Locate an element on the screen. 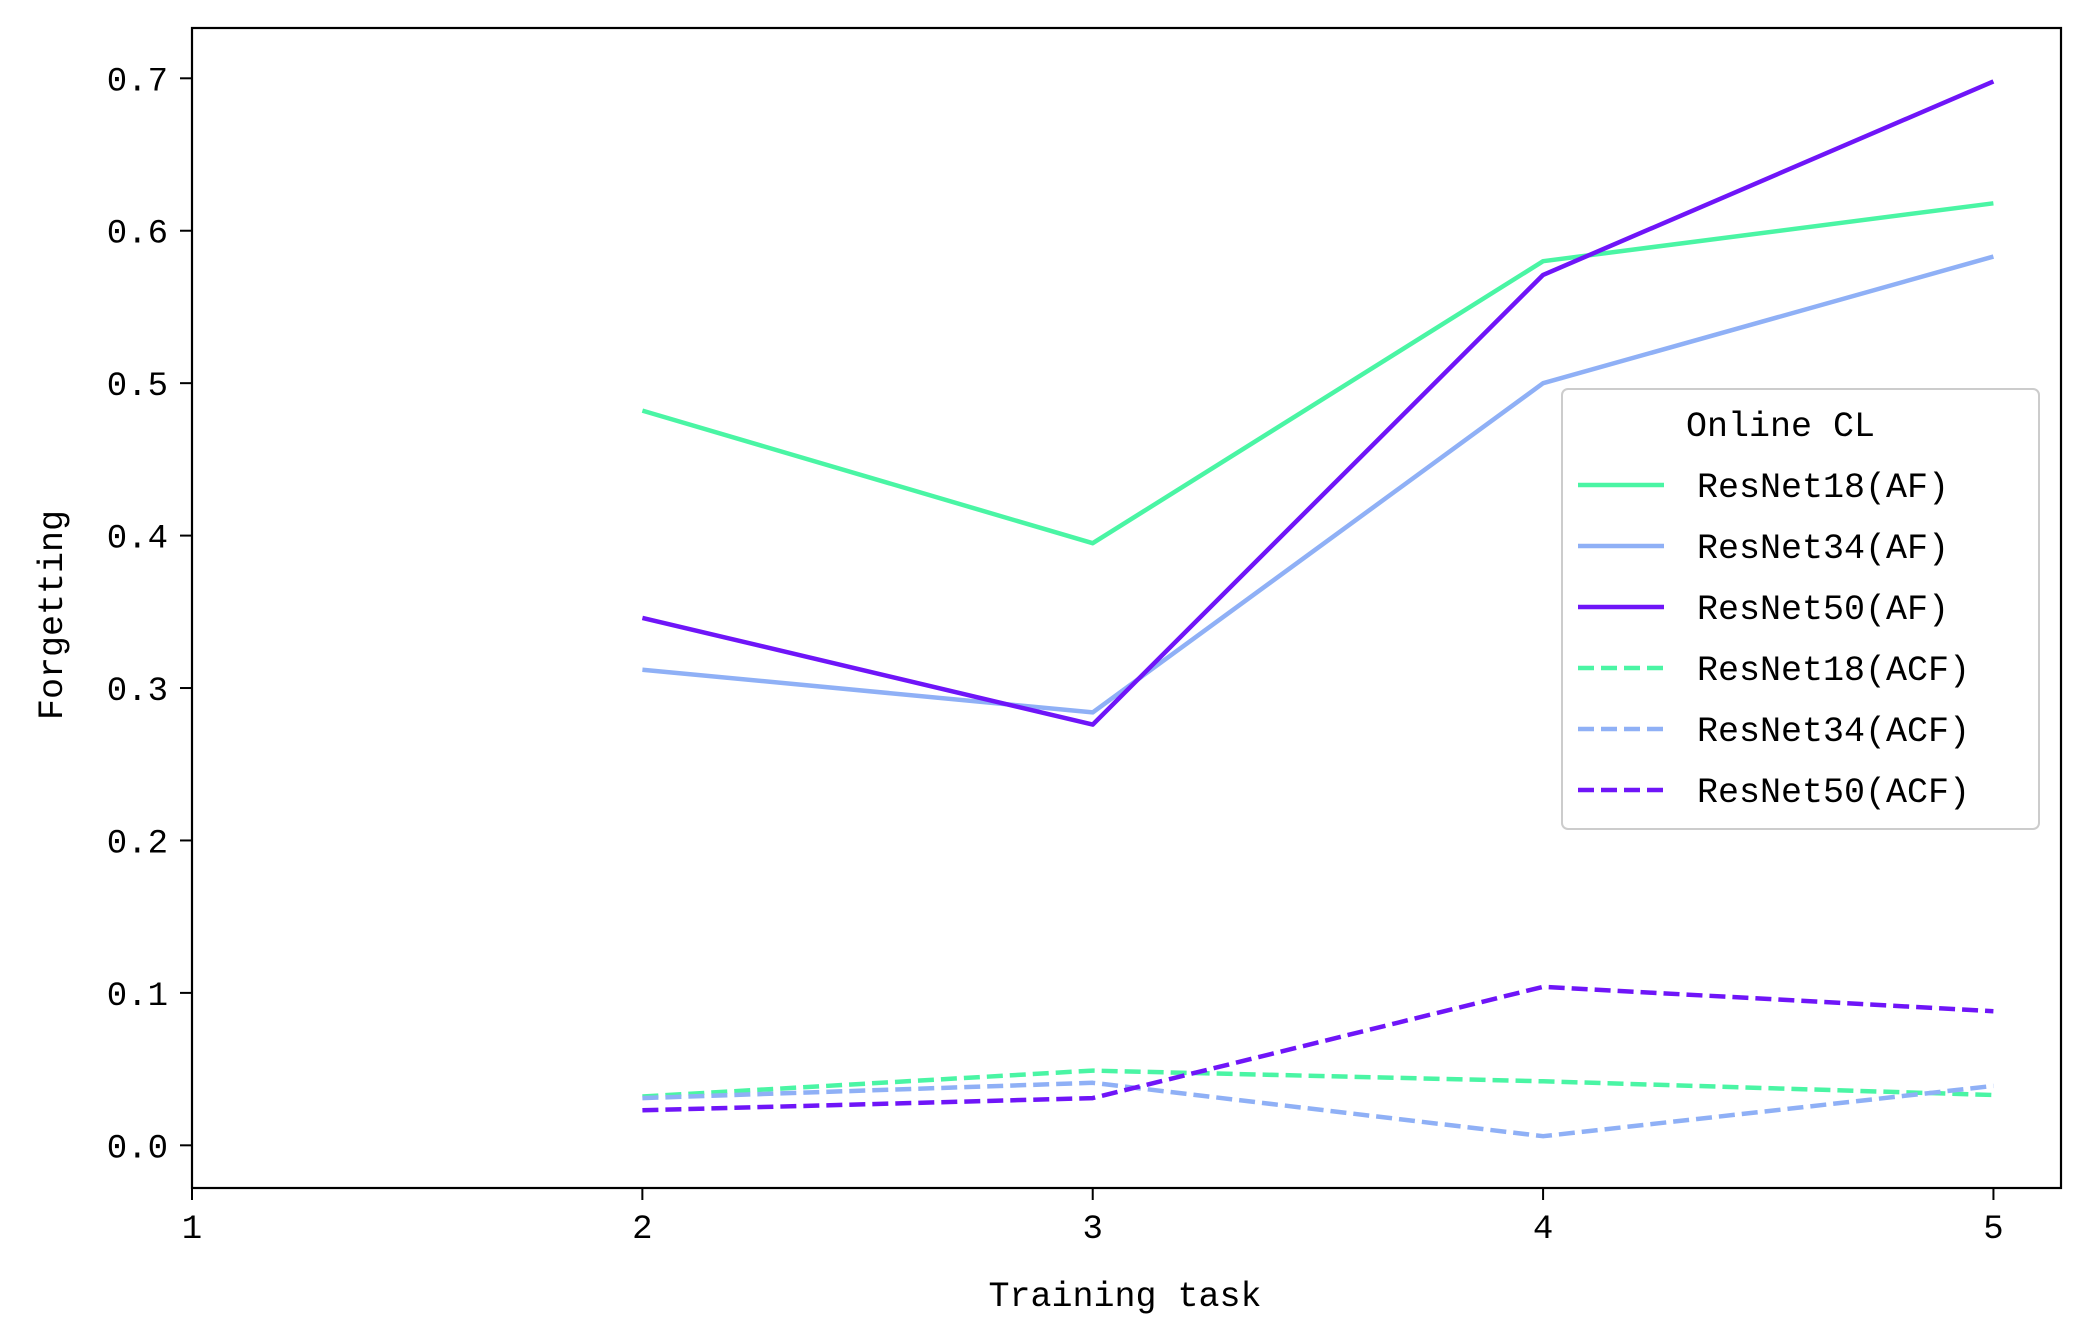  legend-entry-label: ResNet18(AF) is located at coordinates (1823, 488).